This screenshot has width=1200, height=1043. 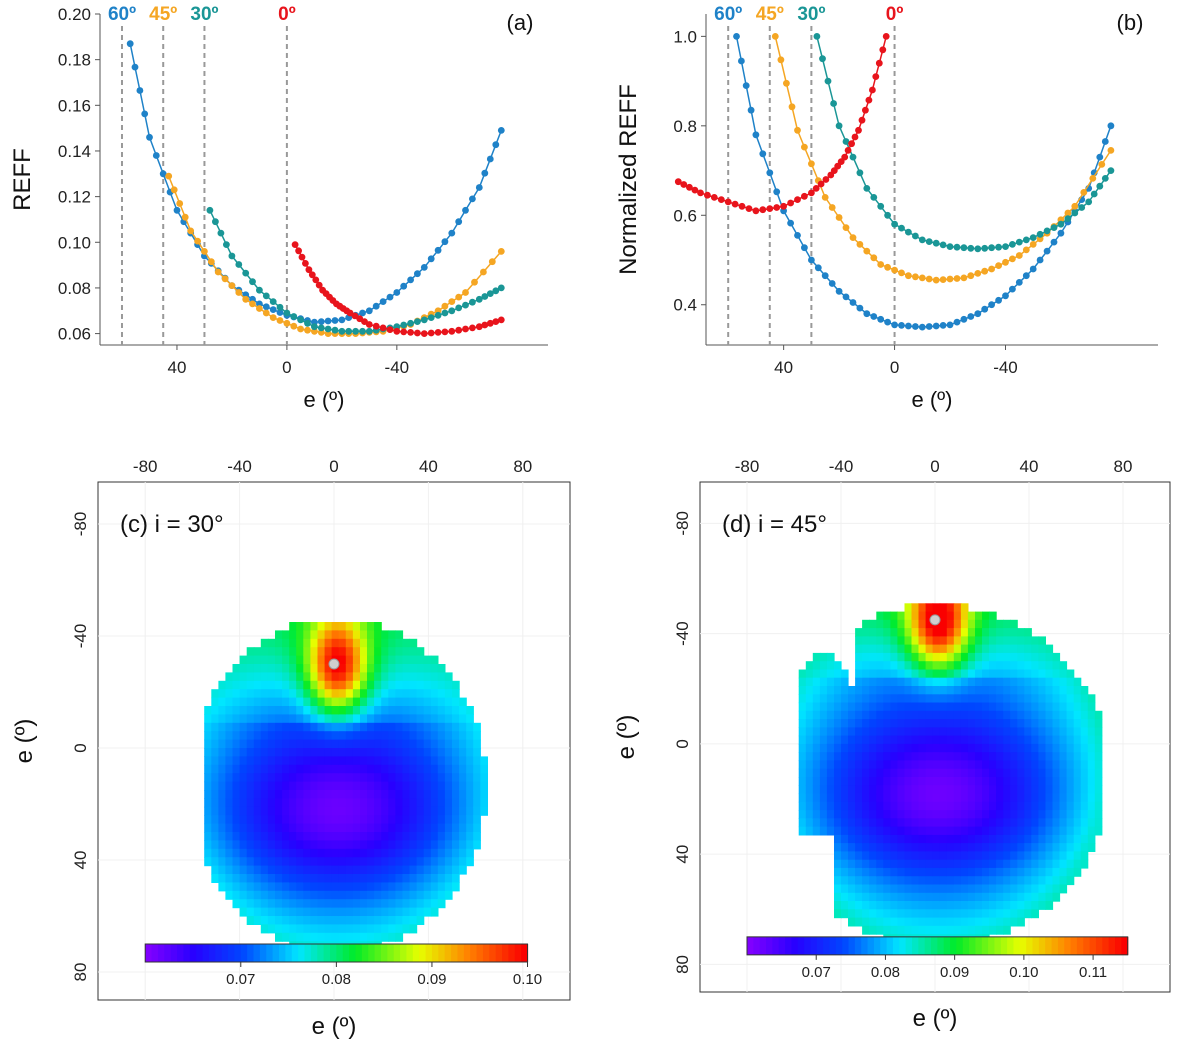 What do you see at coordinates (923, 182) in the screenshot?
I see `series-line` at bounding box center [923, 182].